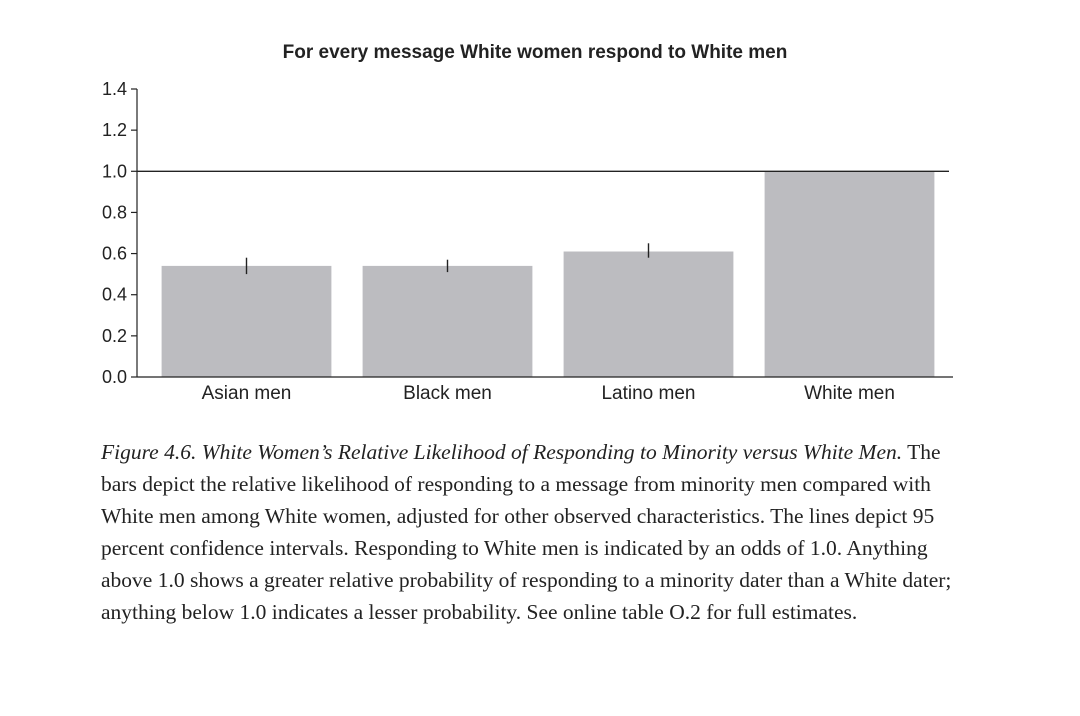 Image resolution: width=1080 pixels, height=716 pixels. I want to click on y-tick-label: 0.4, so click(114, 295).